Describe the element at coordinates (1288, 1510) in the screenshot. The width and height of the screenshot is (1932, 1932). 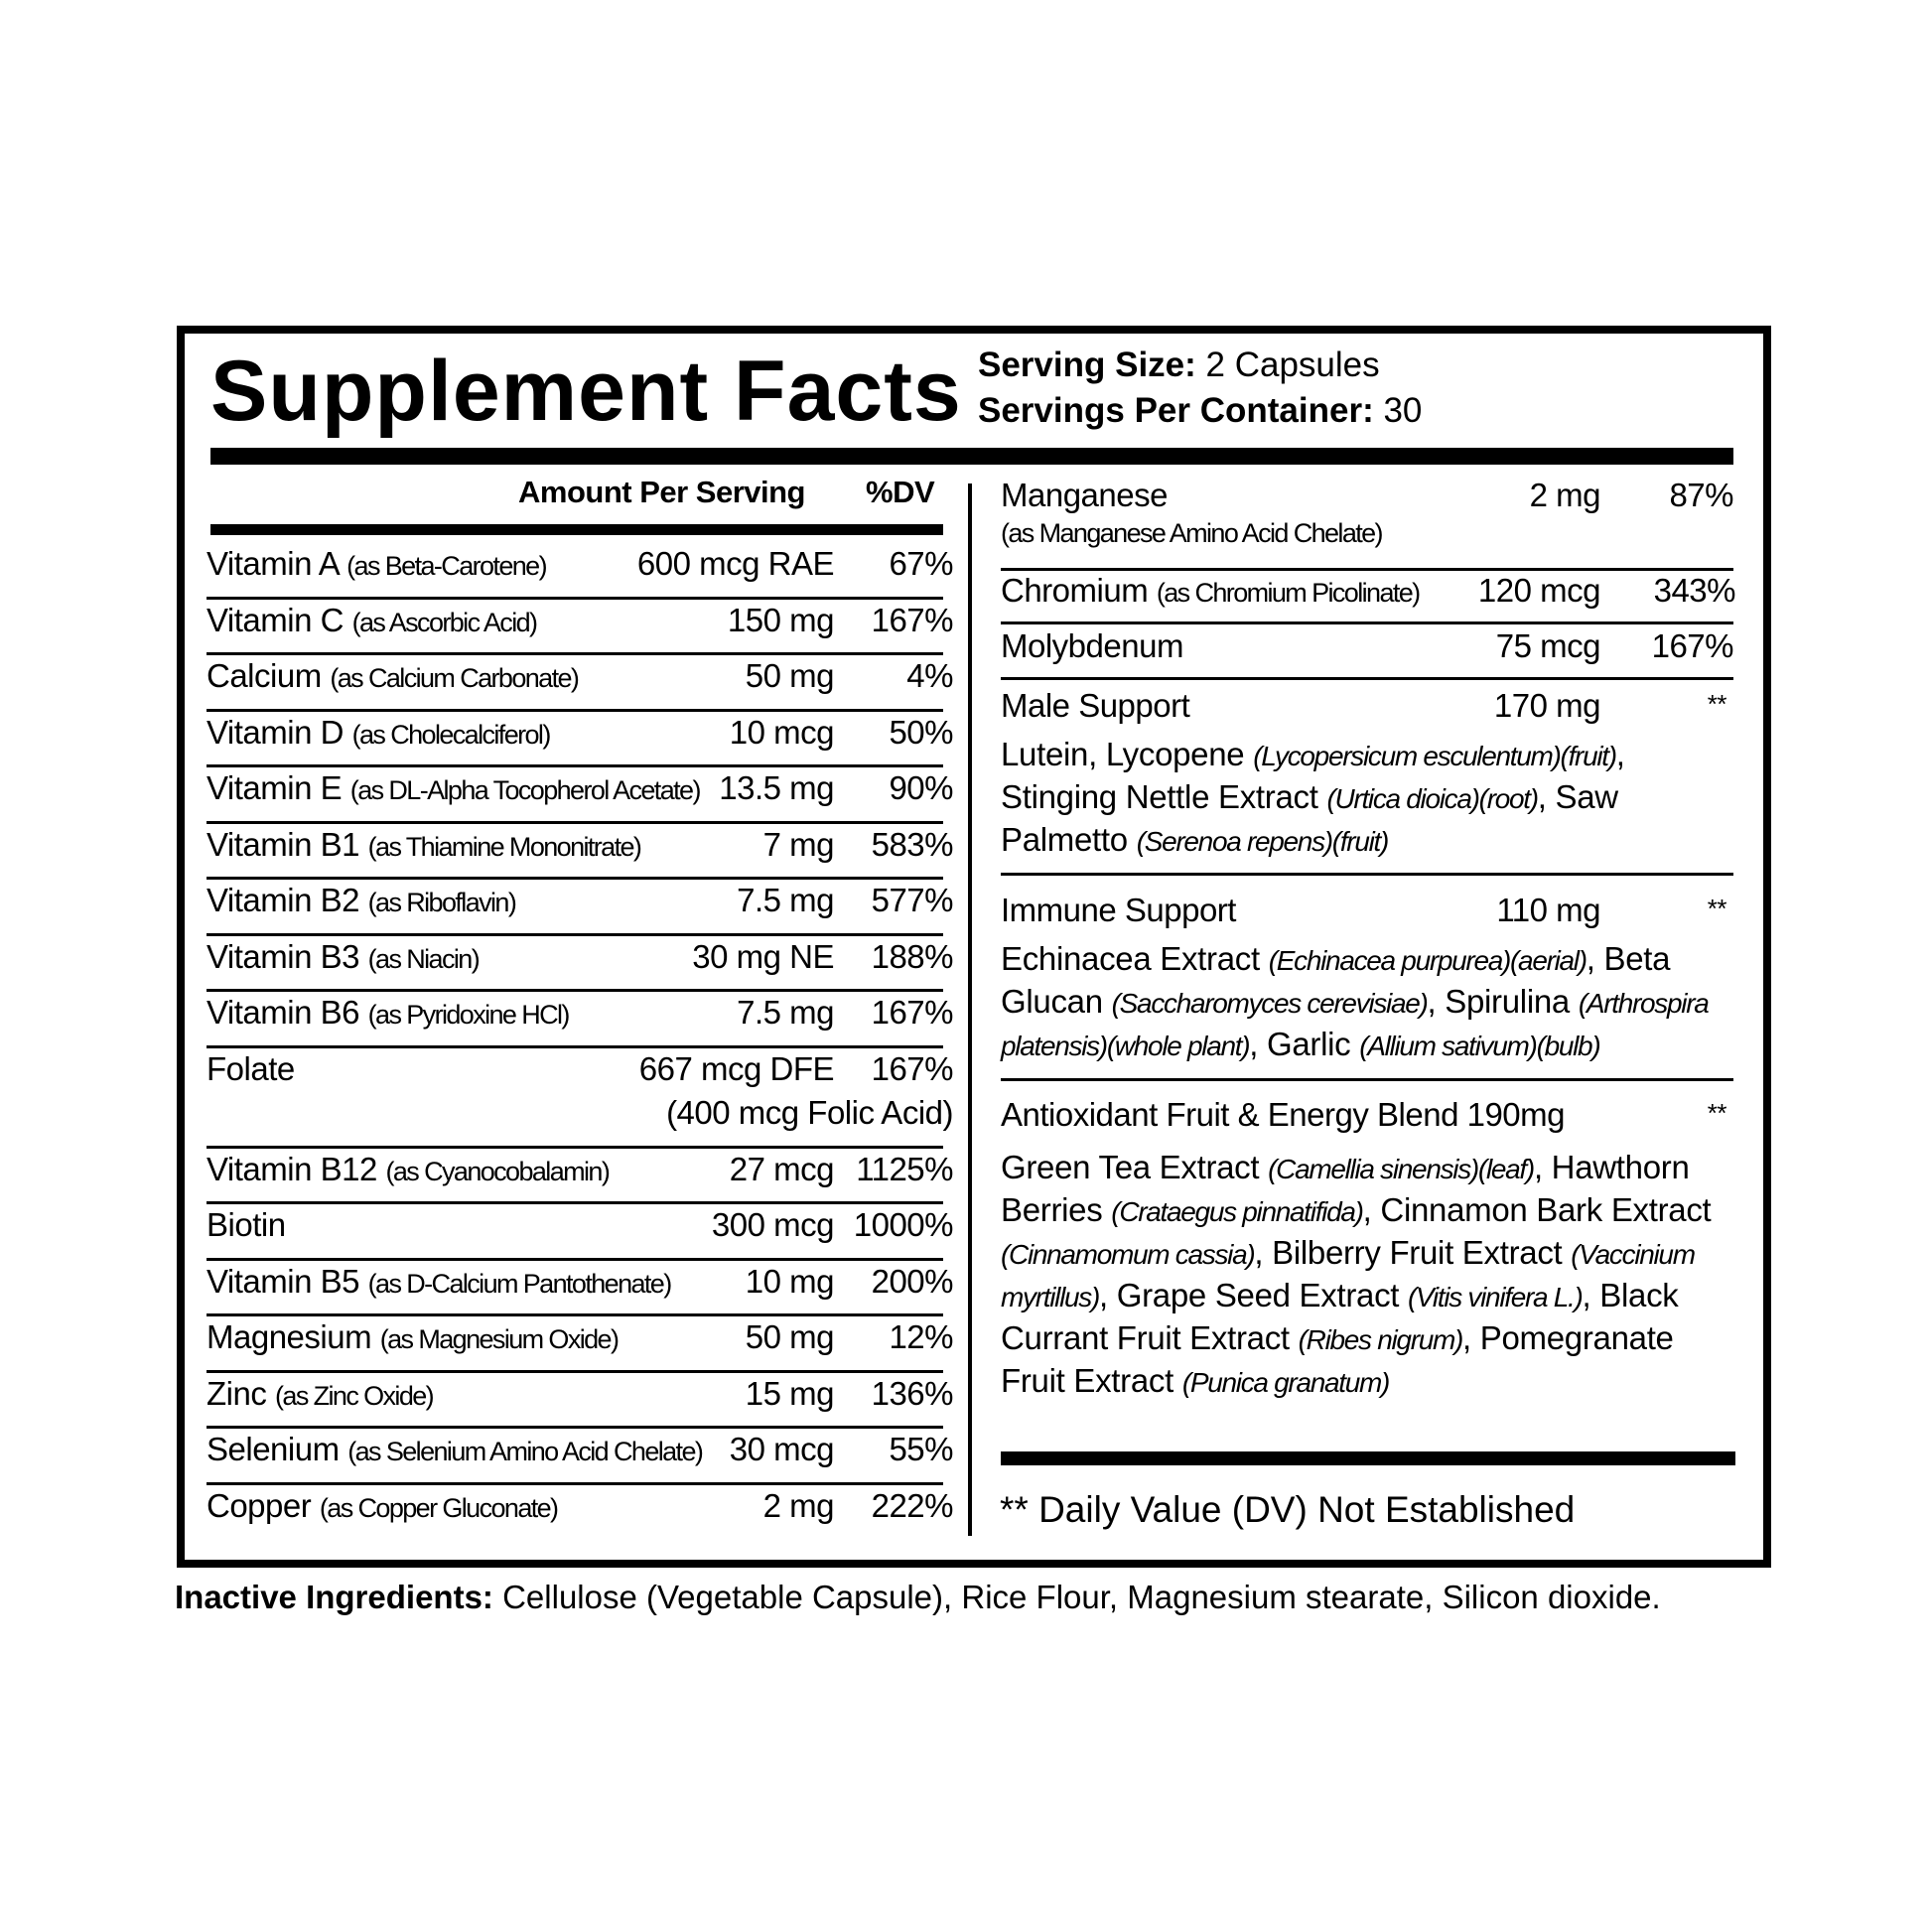
I see `dv-footnote: ** Daily Value (DV) Not Established` at that location.